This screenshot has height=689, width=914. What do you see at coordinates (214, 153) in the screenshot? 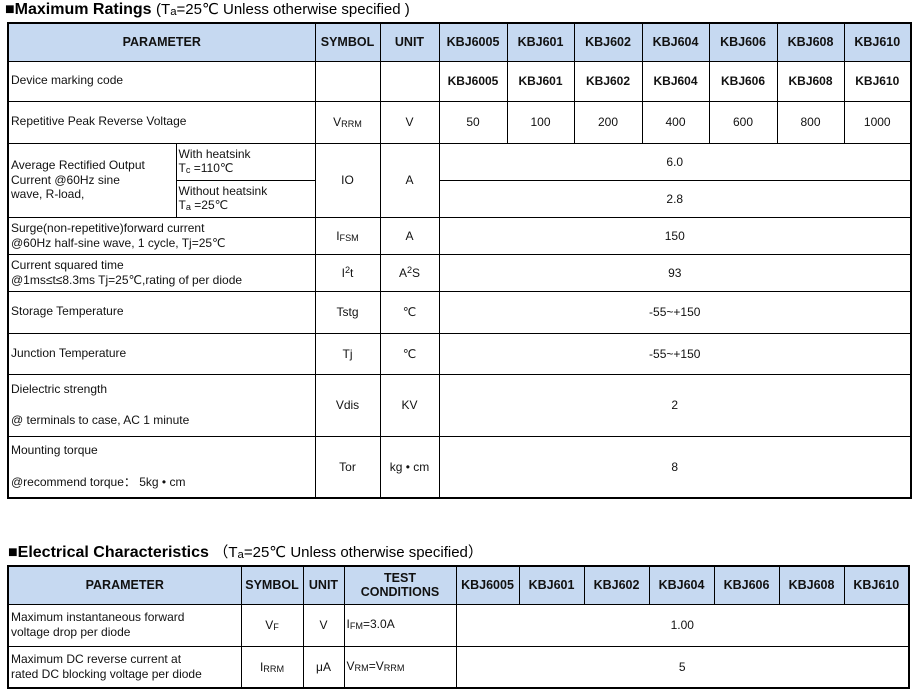
I see `condition-line: With heatsink` at bounding box center [214, 153].